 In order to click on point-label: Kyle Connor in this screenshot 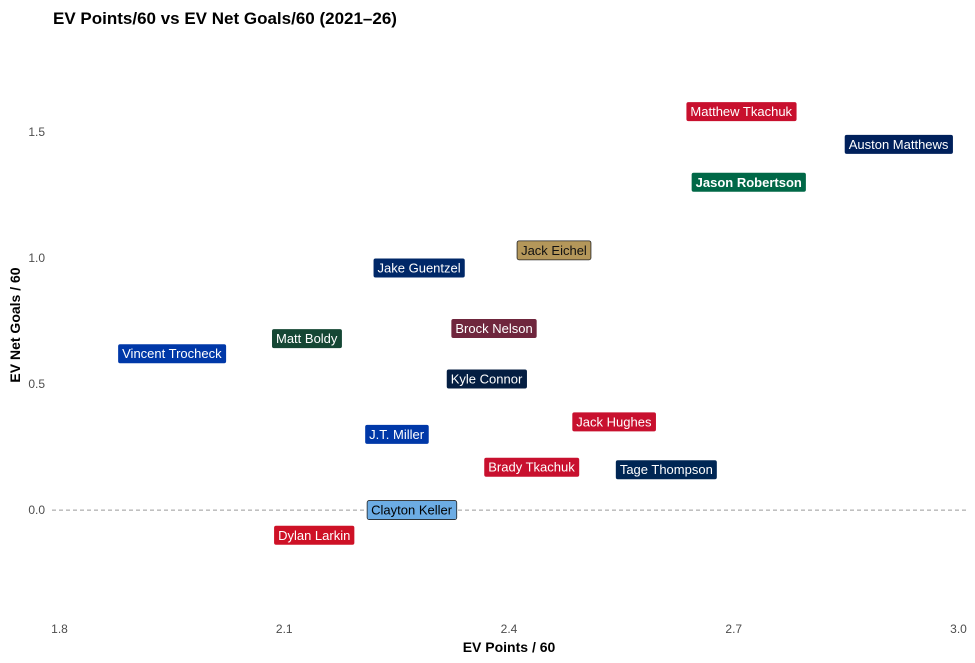, I will do `click(487, 378)`.